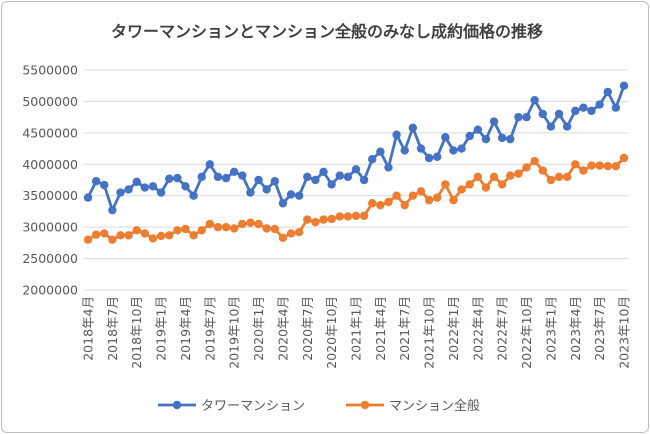  Describe the element at coordinates (50, 290) in the screenshot. I see `y-tick-label: 2000000` at that location.